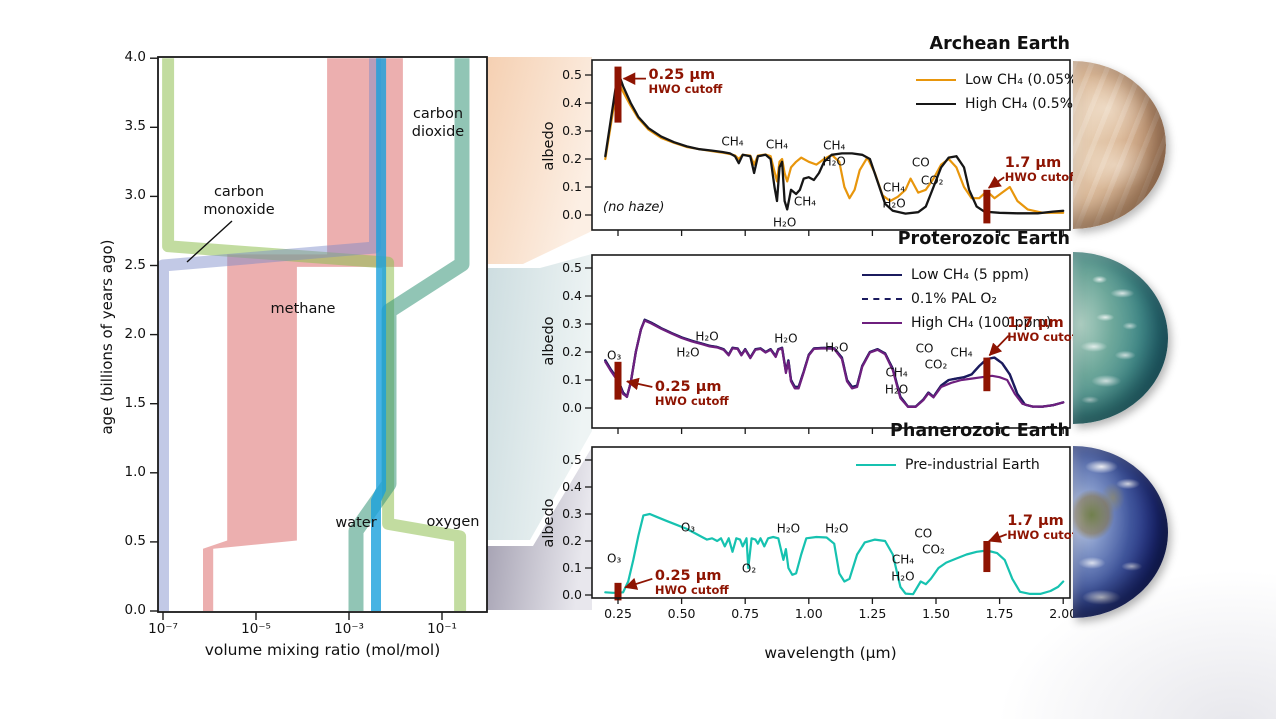  I want to click on archean-hwo-cutoff-arrow, so click(996, 182).